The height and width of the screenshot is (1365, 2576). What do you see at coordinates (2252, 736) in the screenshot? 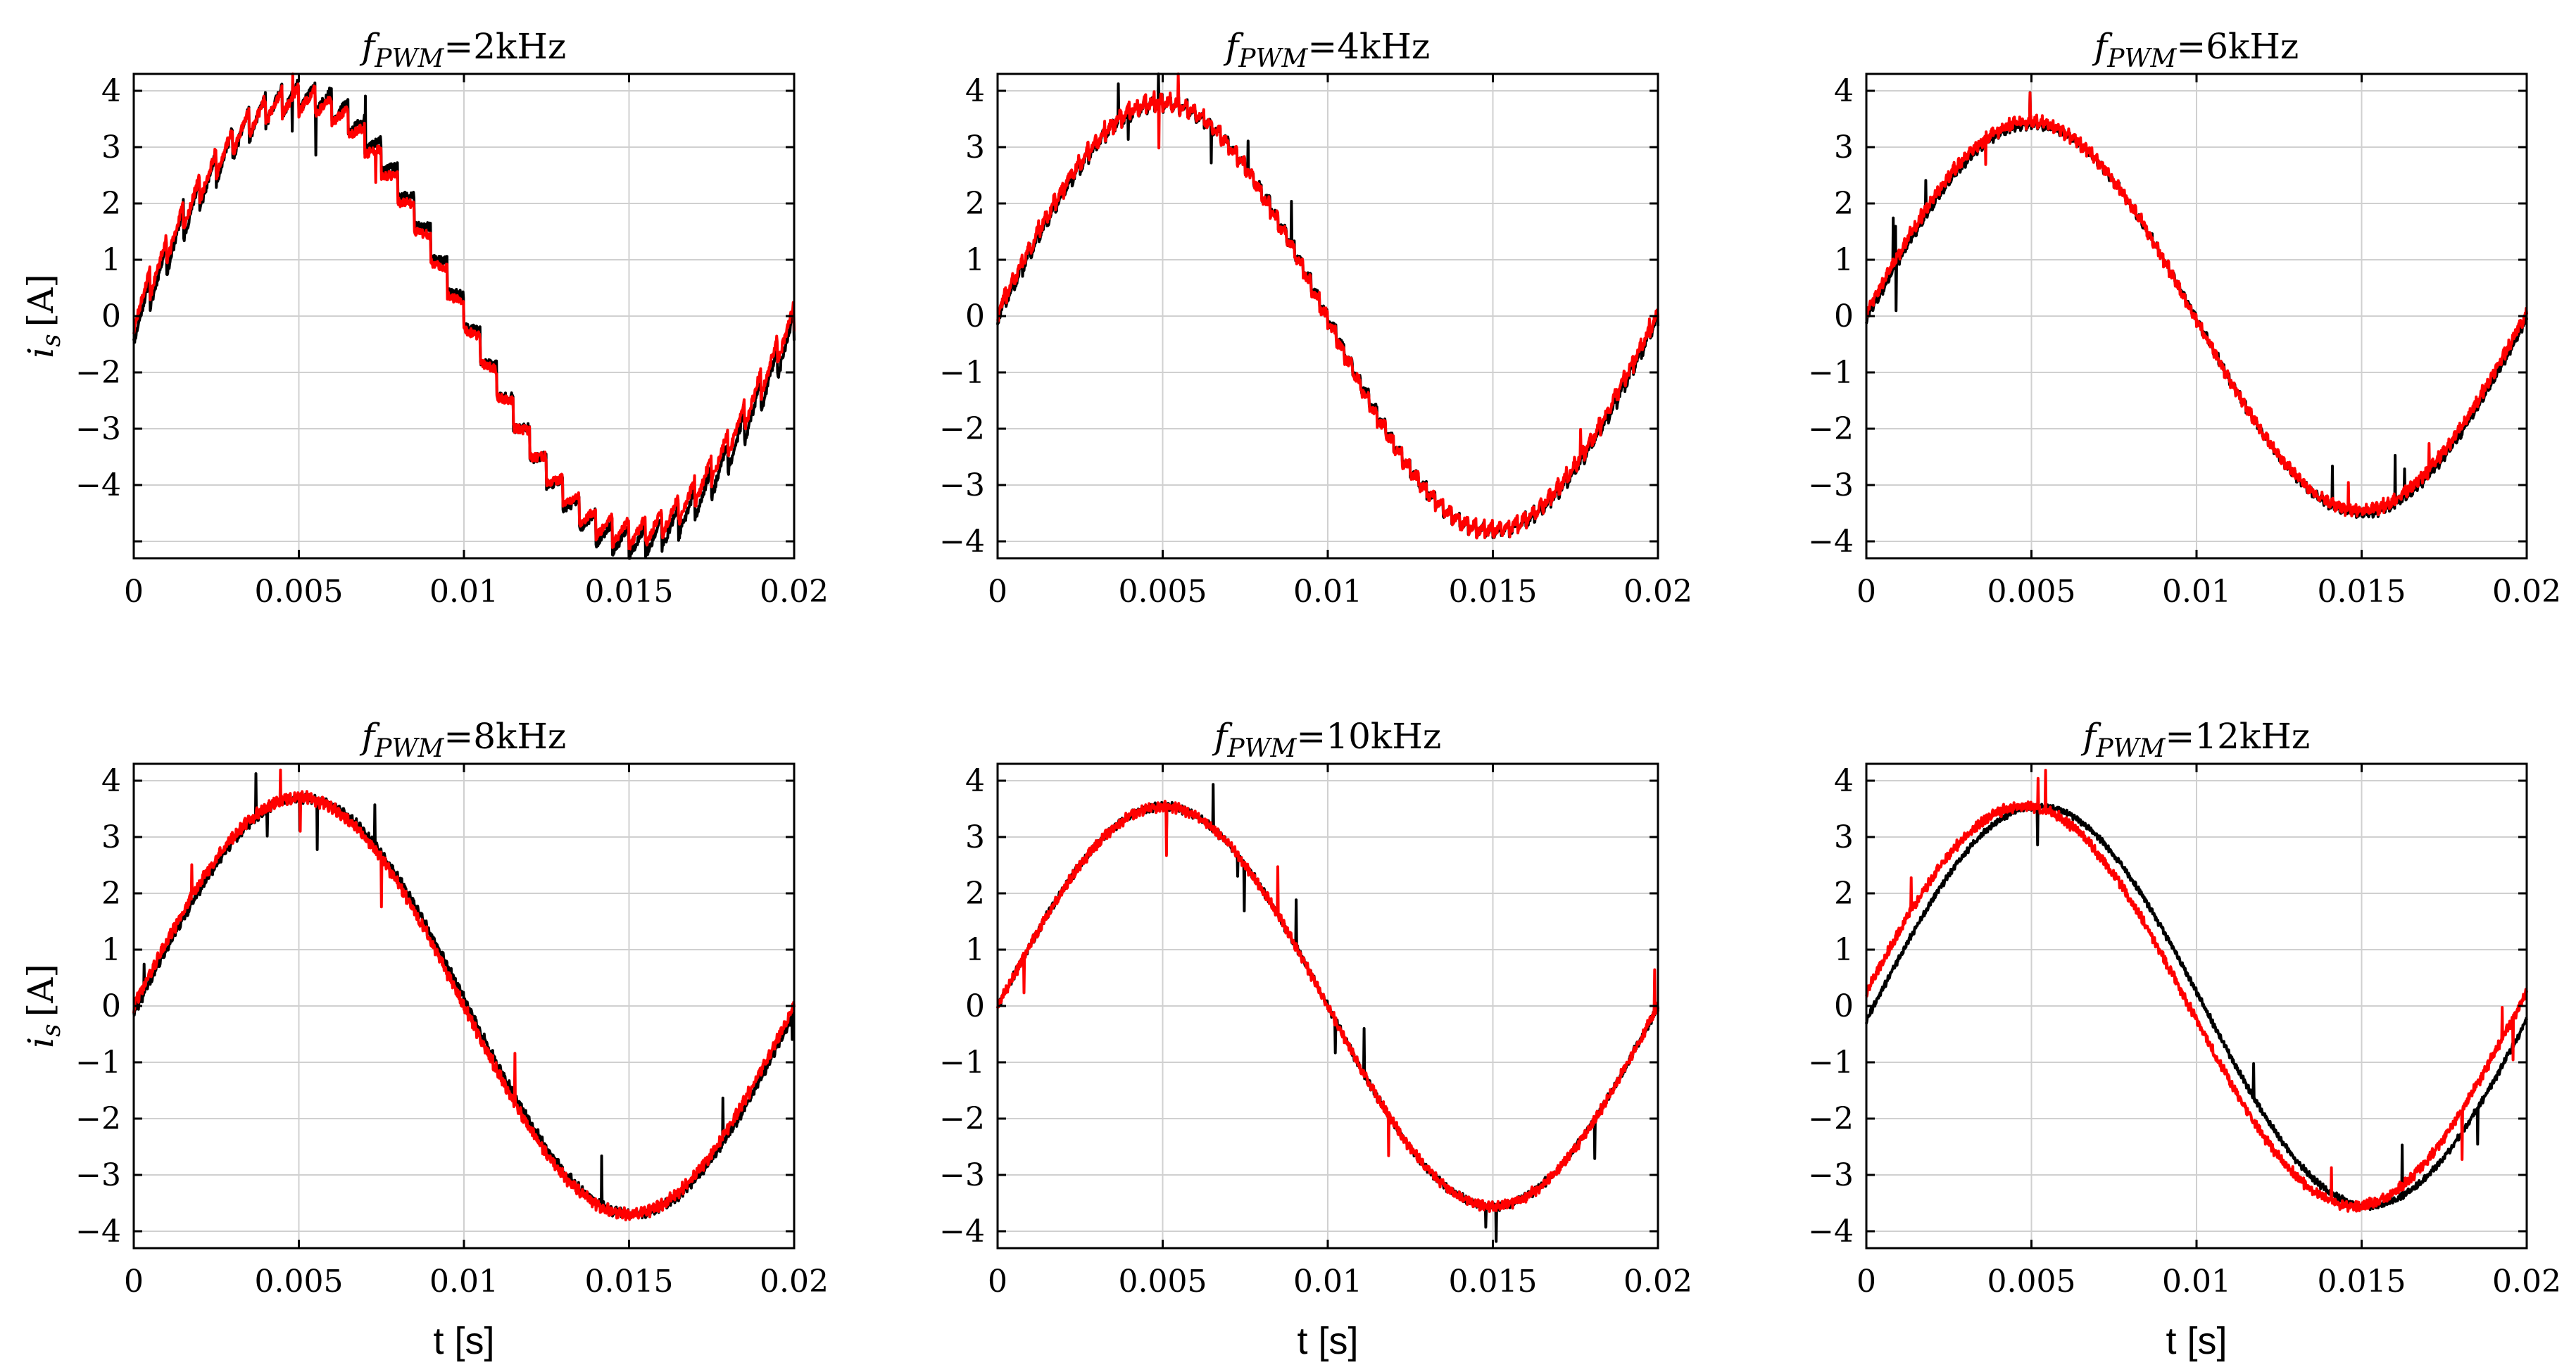
I see `title-value: 12kHz` at bounding box center [2252, 736].